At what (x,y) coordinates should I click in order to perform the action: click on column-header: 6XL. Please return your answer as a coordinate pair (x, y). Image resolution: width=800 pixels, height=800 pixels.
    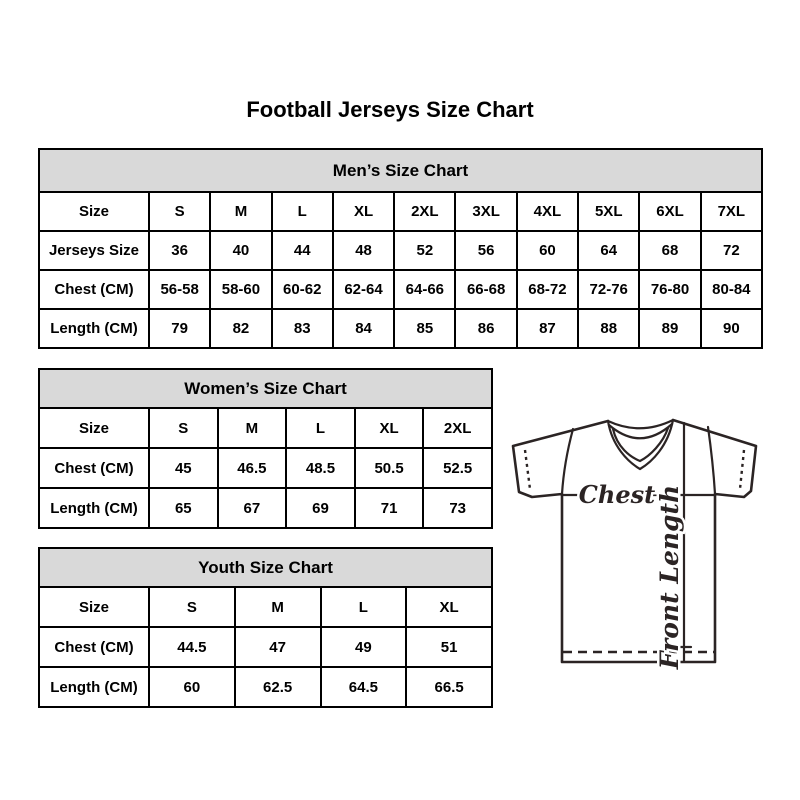
    Looking at the image, I should click on (670, 211).